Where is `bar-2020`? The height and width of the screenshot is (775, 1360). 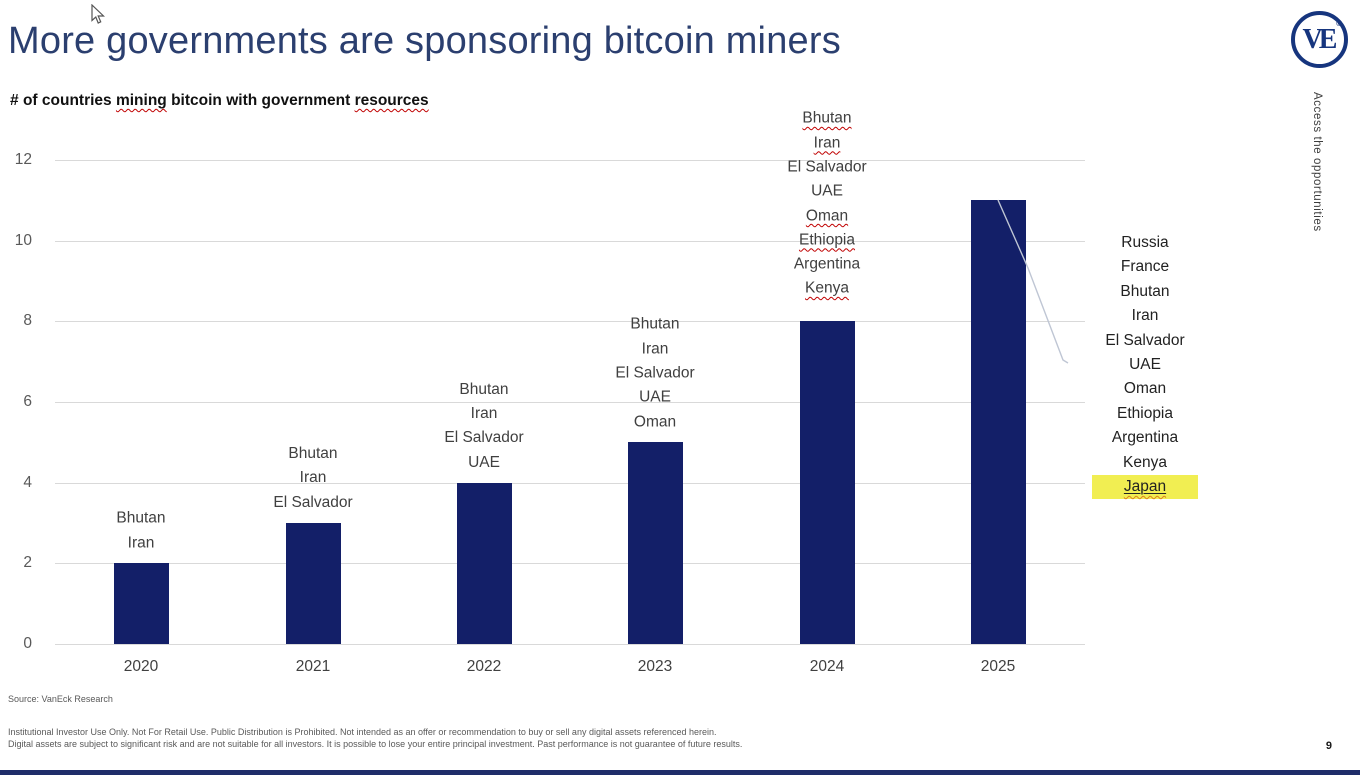
bar-2020 is located at coordinates (141, 603).